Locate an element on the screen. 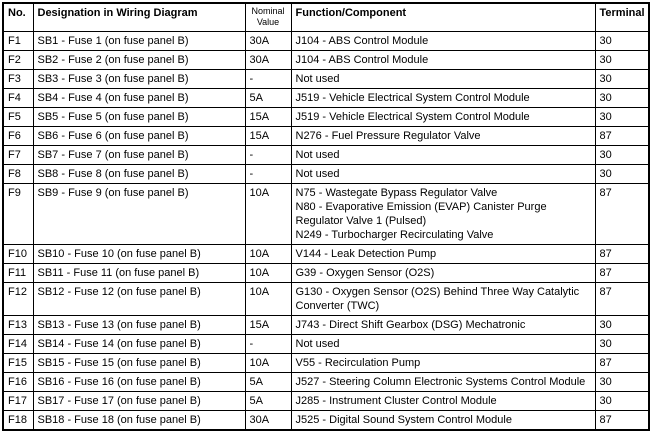 This screenshot has height=431, width=650. f14-designation-cell: SB14 - Fuse 14 (on fuse panel B) is located at coordinates (139, 343).